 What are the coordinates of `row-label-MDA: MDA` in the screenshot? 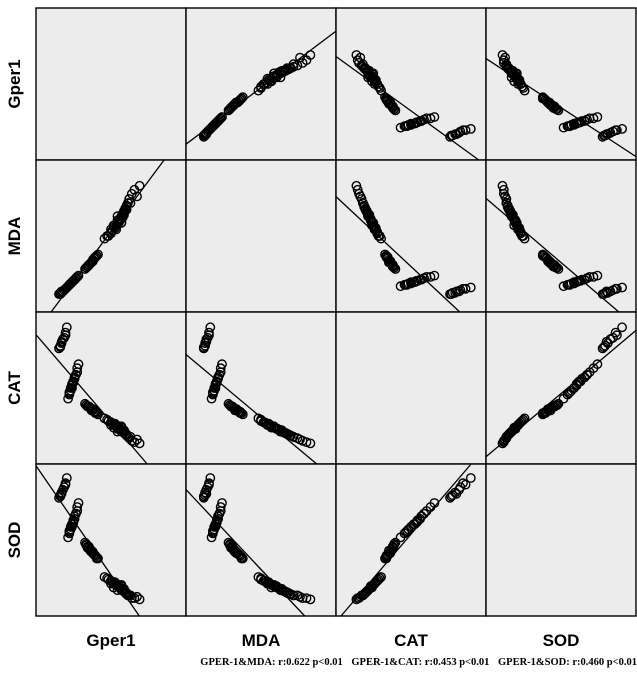 It's located at (14, 236).